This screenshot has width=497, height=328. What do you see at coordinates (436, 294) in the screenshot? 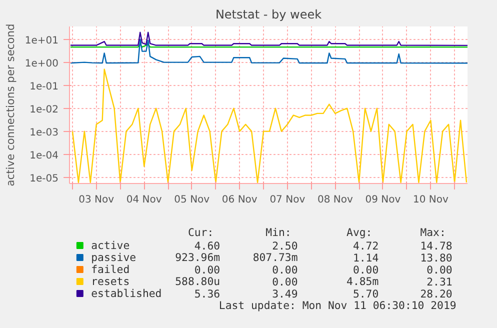
I see `text: 28.20` at bounding box center [436, 294].